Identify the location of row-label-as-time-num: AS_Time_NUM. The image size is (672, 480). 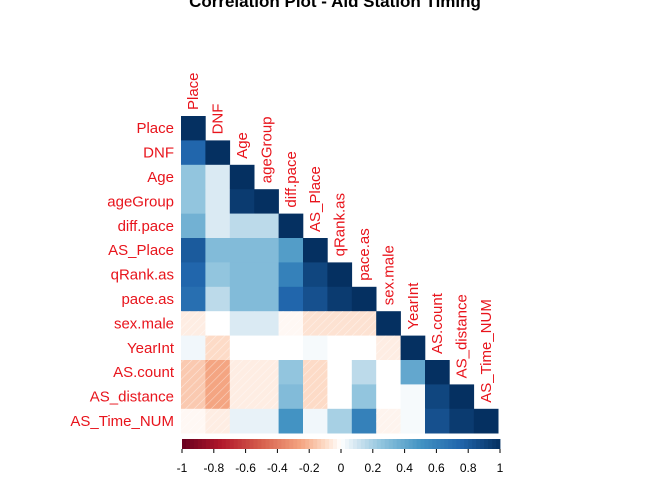
(122, 421).